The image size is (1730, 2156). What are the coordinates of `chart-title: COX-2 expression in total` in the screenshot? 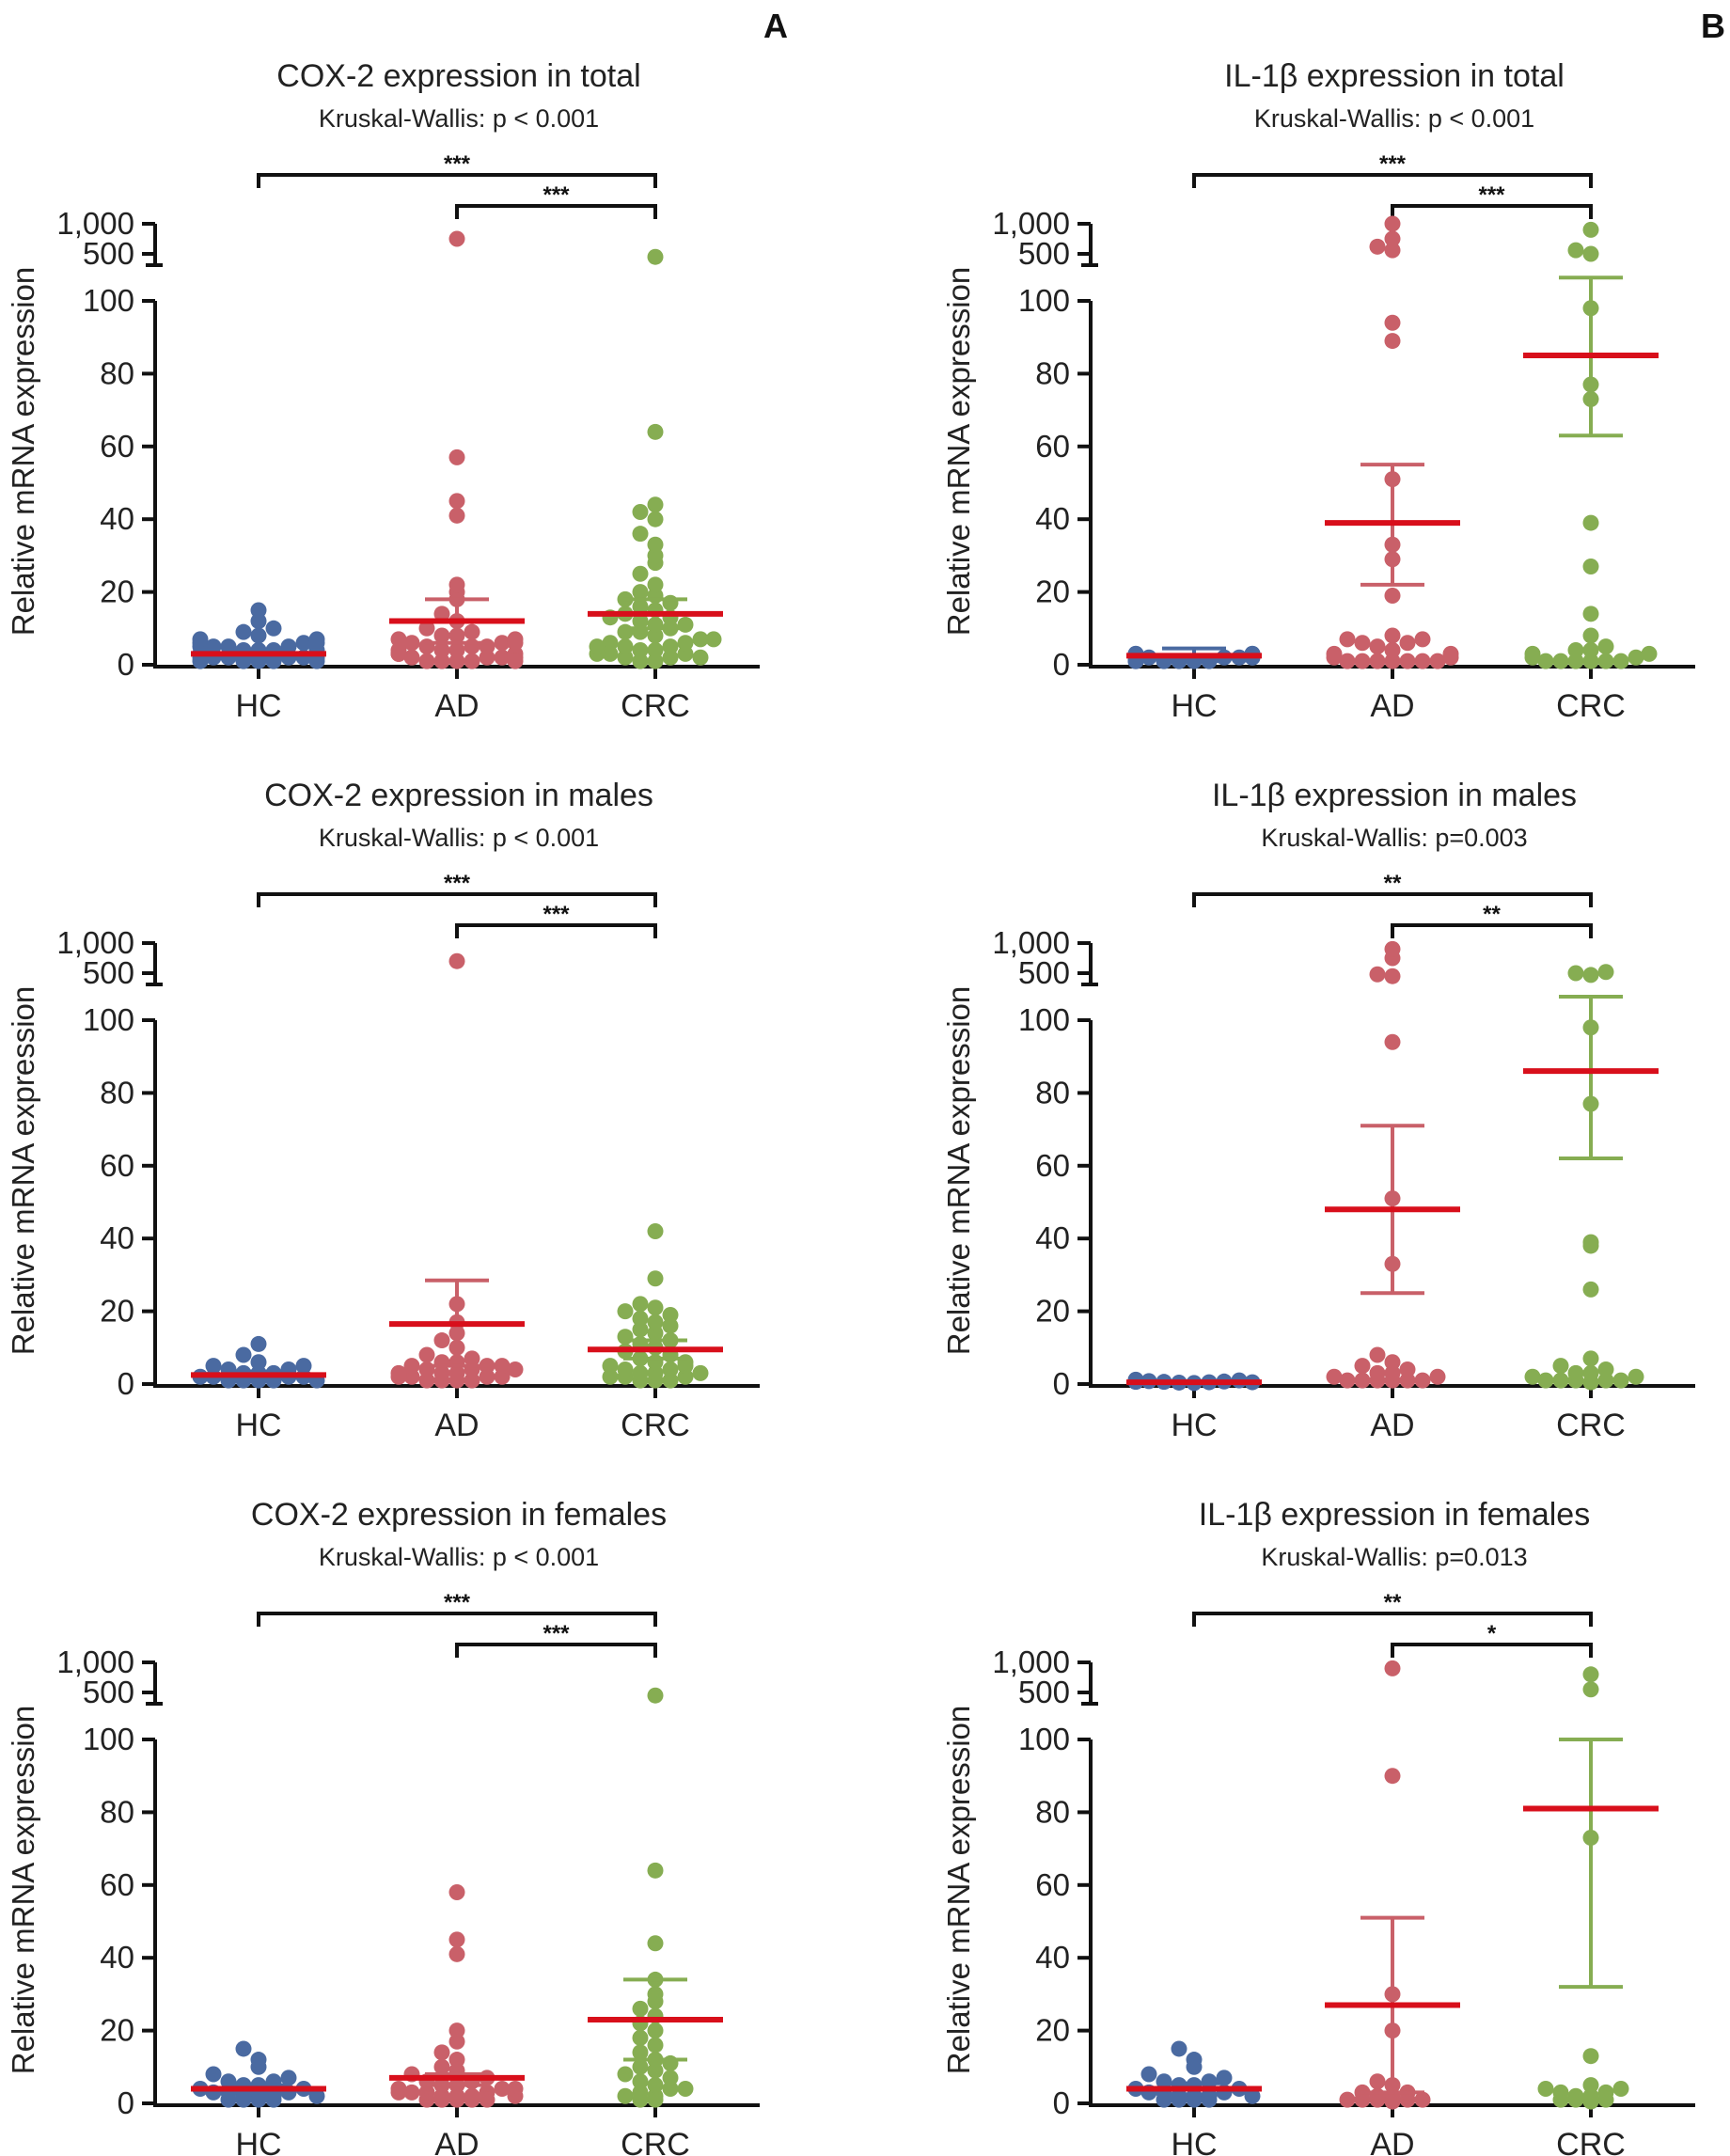 It's located at (458, 76).